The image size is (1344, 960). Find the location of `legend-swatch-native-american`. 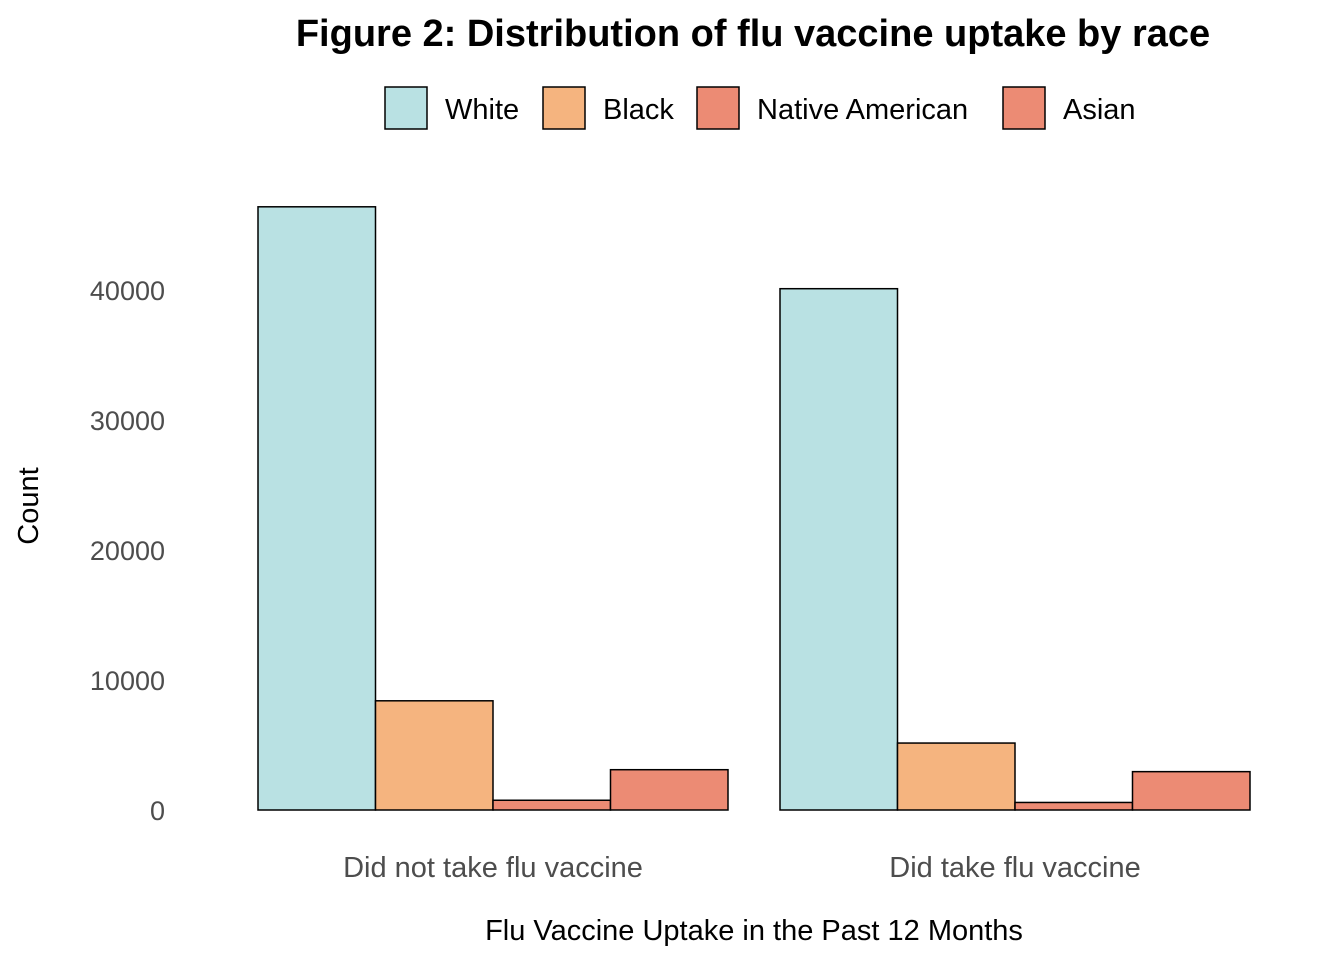

legend-swatch-native-american is located at coordinates (718, 108).